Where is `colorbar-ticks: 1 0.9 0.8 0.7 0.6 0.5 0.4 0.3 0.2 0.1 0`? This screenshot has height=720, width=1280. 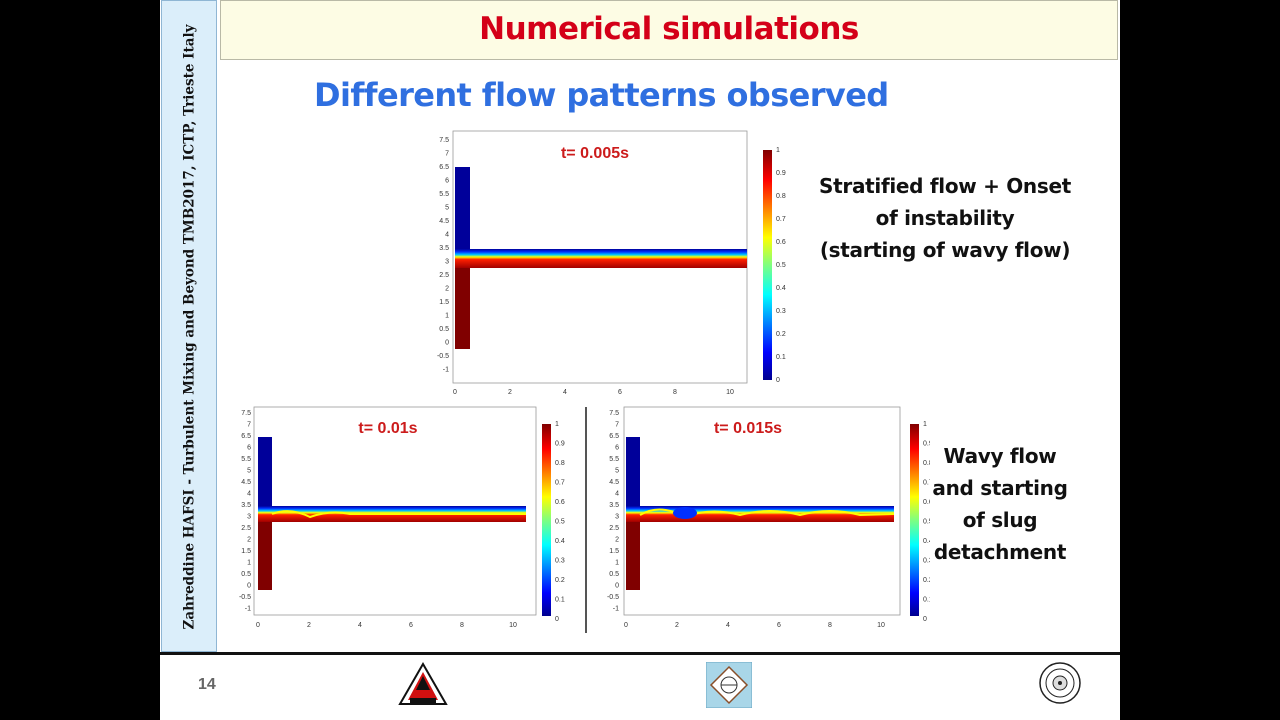
colorbar-ticks: 1 0.9 0.8 0.7 0.6 0.5 0.4 0.3 0.2 0.1 0 is located at coordinates (781, 265).